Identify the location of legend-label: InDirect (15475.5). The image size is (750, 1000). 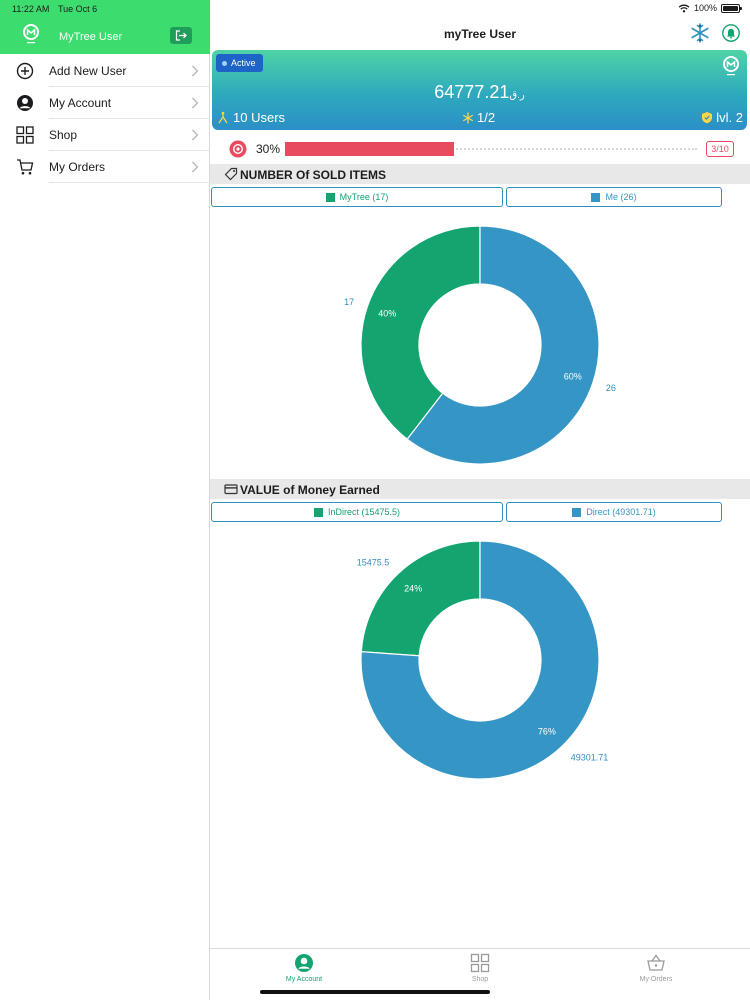
(364, 512).